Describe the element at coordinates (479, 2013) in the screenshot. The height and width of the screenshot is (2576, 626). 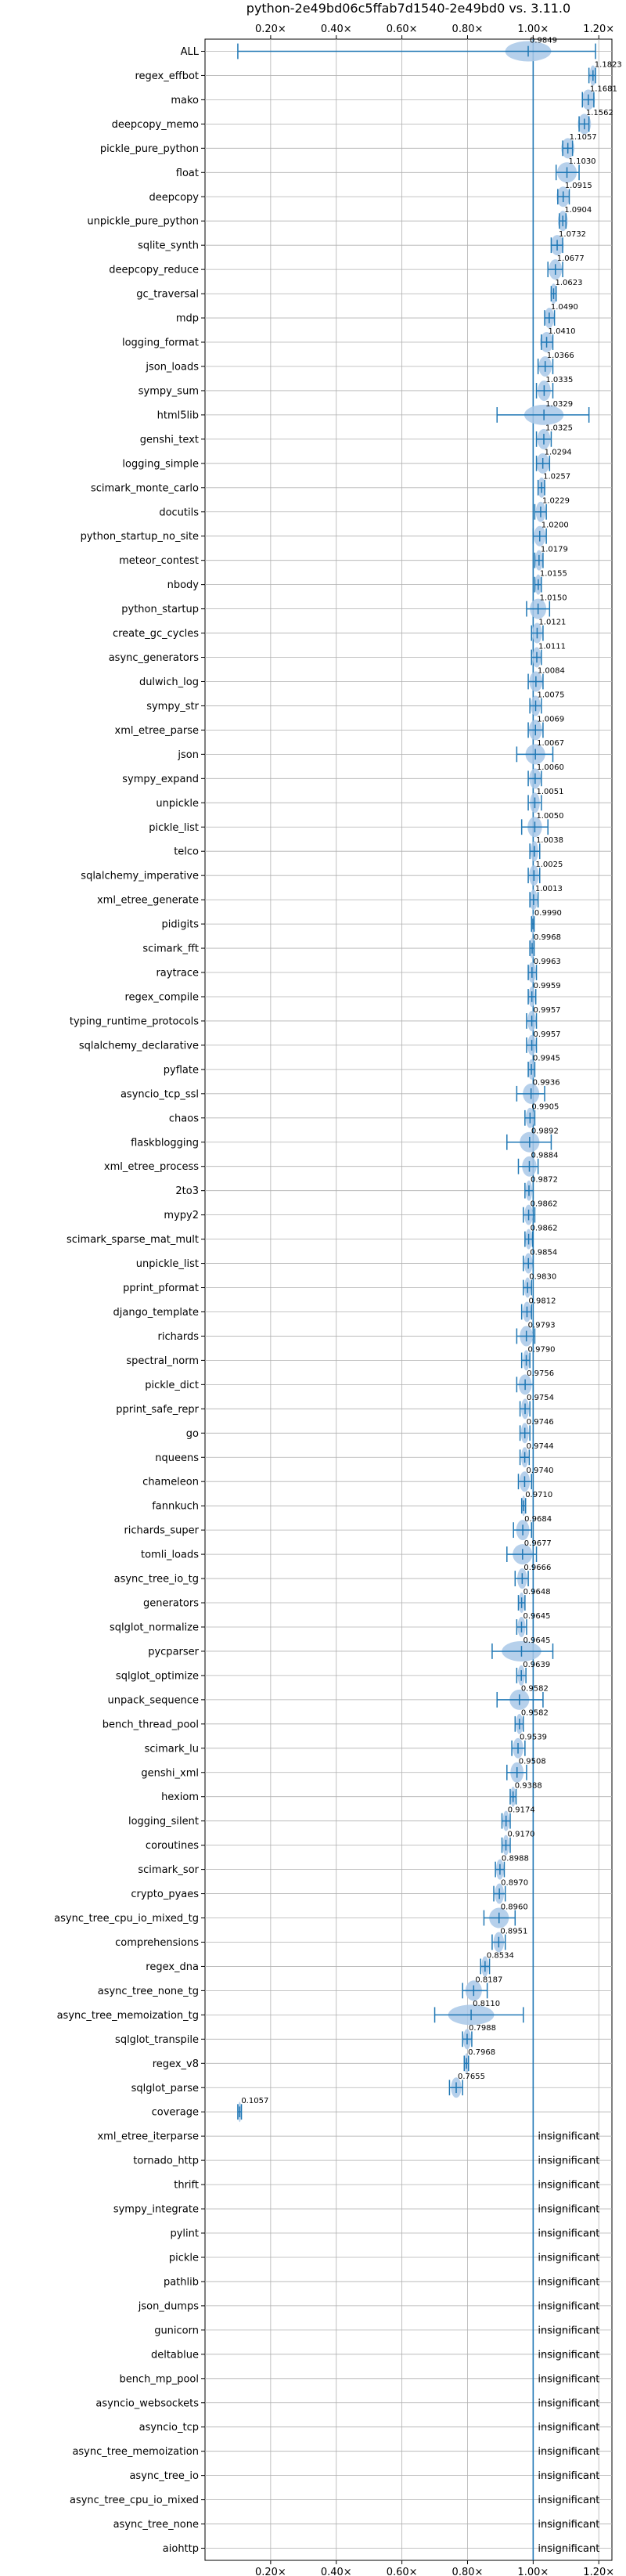
I see `benchmark-mark: 0.8110` at that location.